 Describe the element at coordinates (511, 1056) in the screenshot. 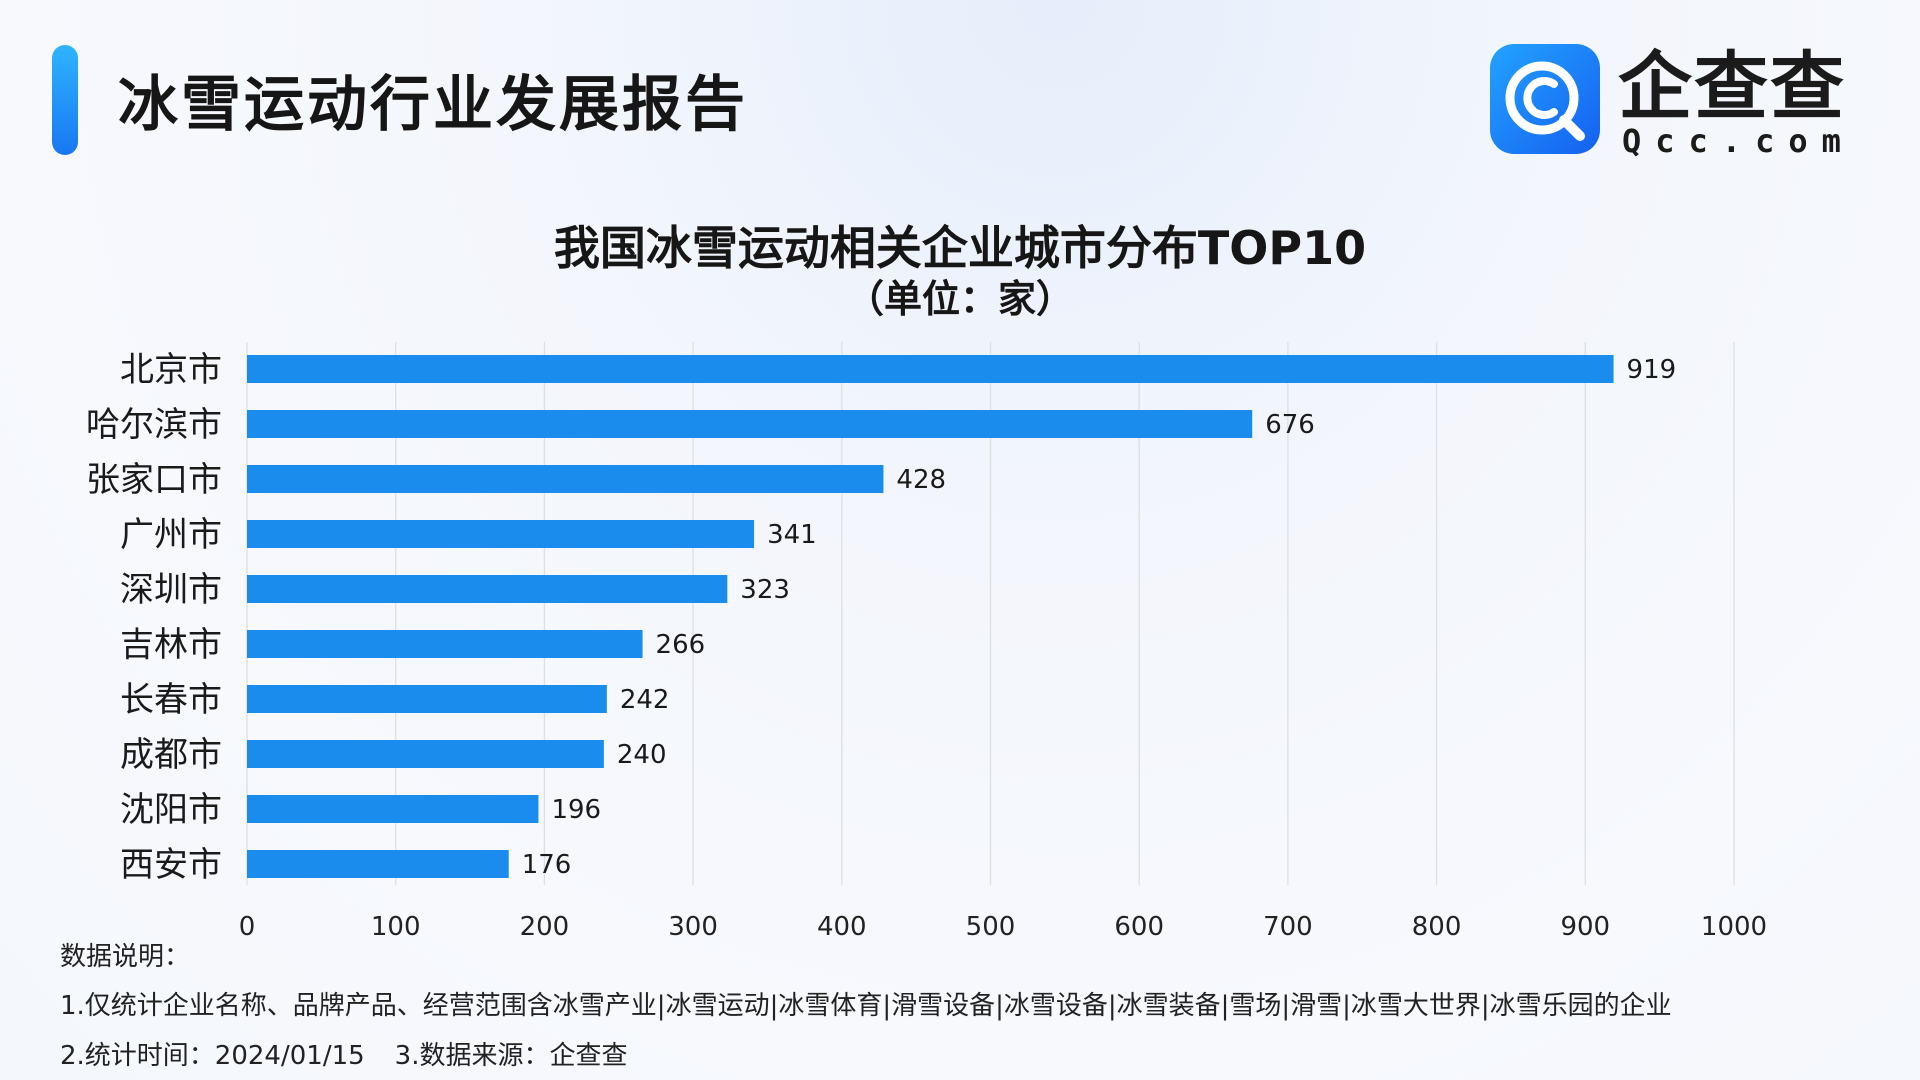

I see `notes-source: 3.数据来源：企查查` at that location.